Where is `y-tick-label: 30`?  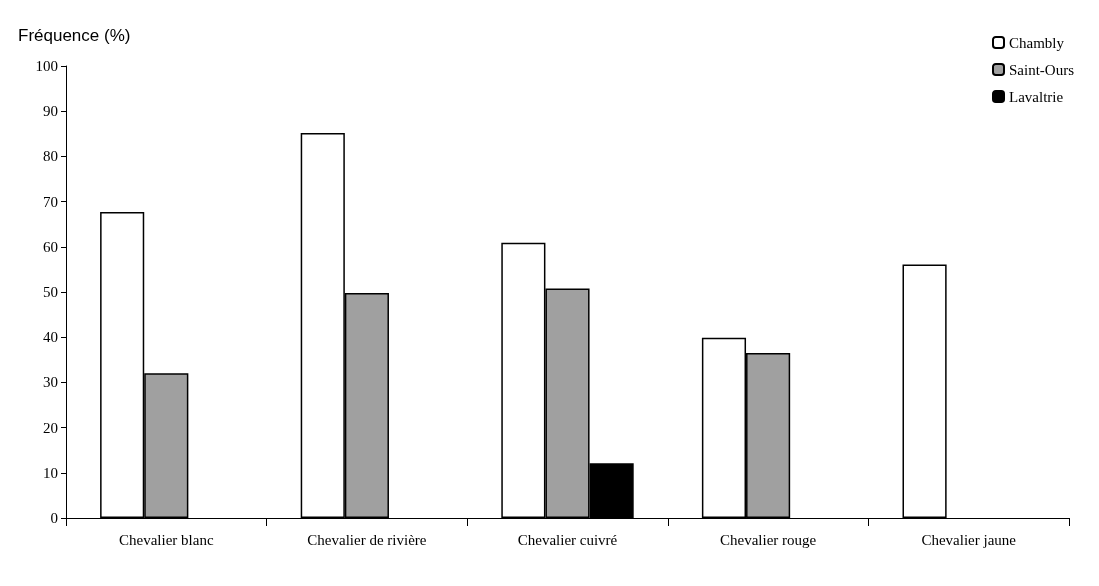 y-tick-label: 30 is located at coordinates (50, 382).